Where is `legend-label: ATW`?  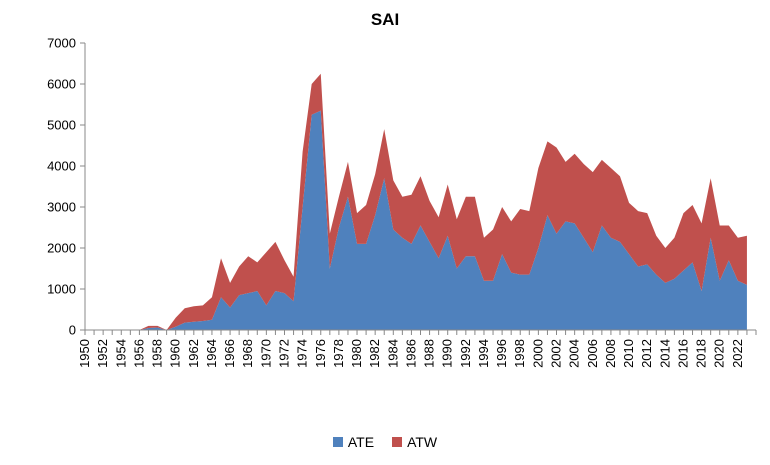
legend-label: ATW is located at coordinates (422, 442).